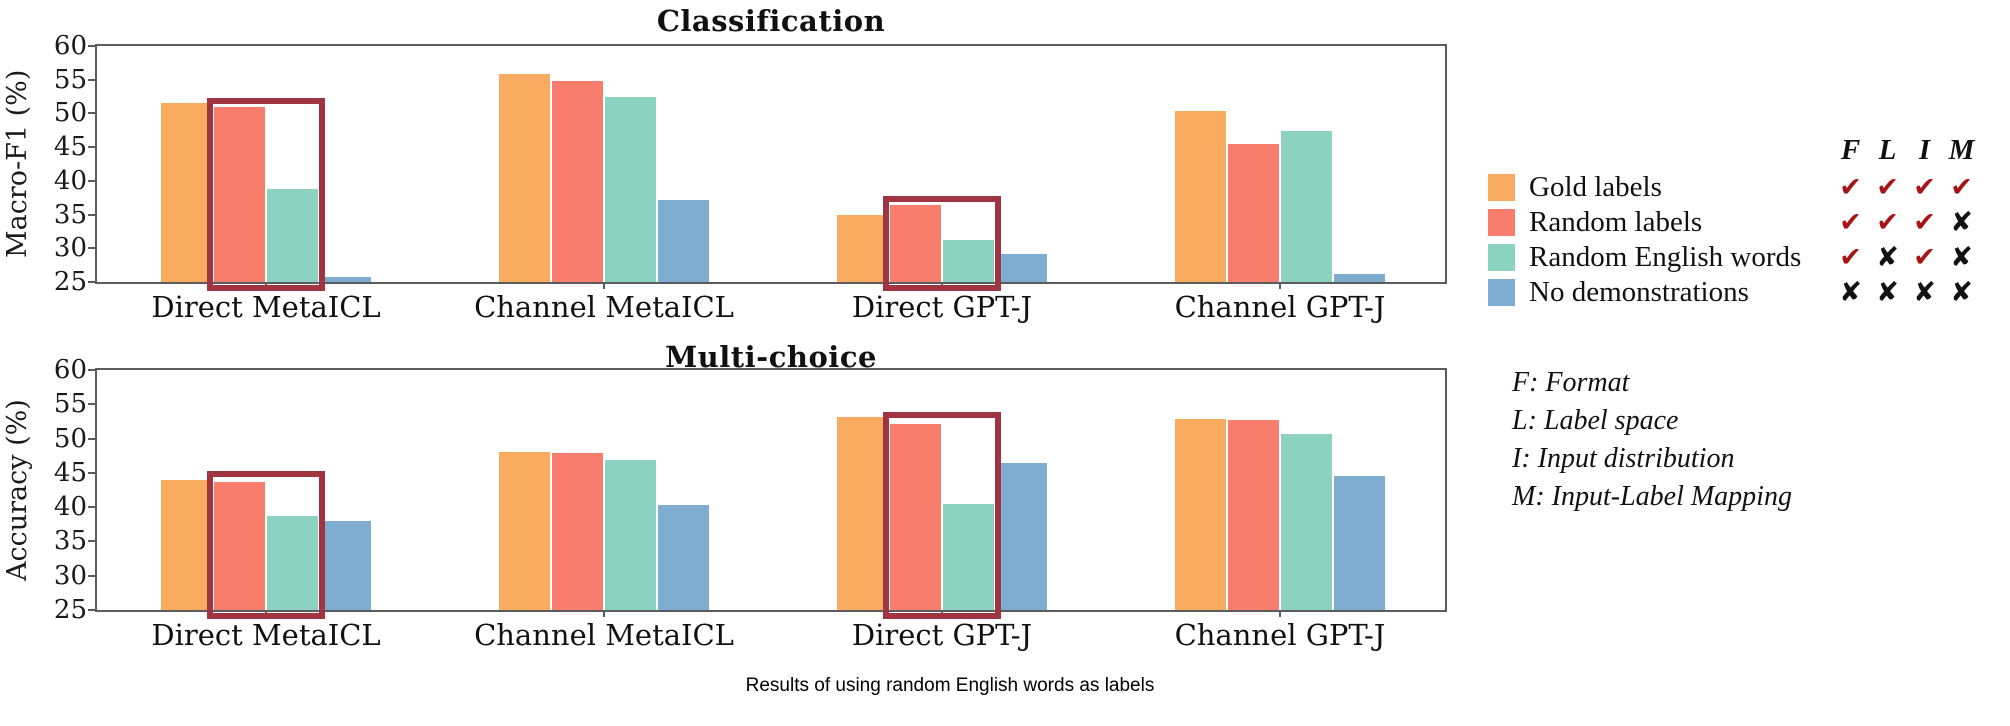 This screenshot has height=726, width=2010. I want to click on chart-title: Classification, so click(771, 21).